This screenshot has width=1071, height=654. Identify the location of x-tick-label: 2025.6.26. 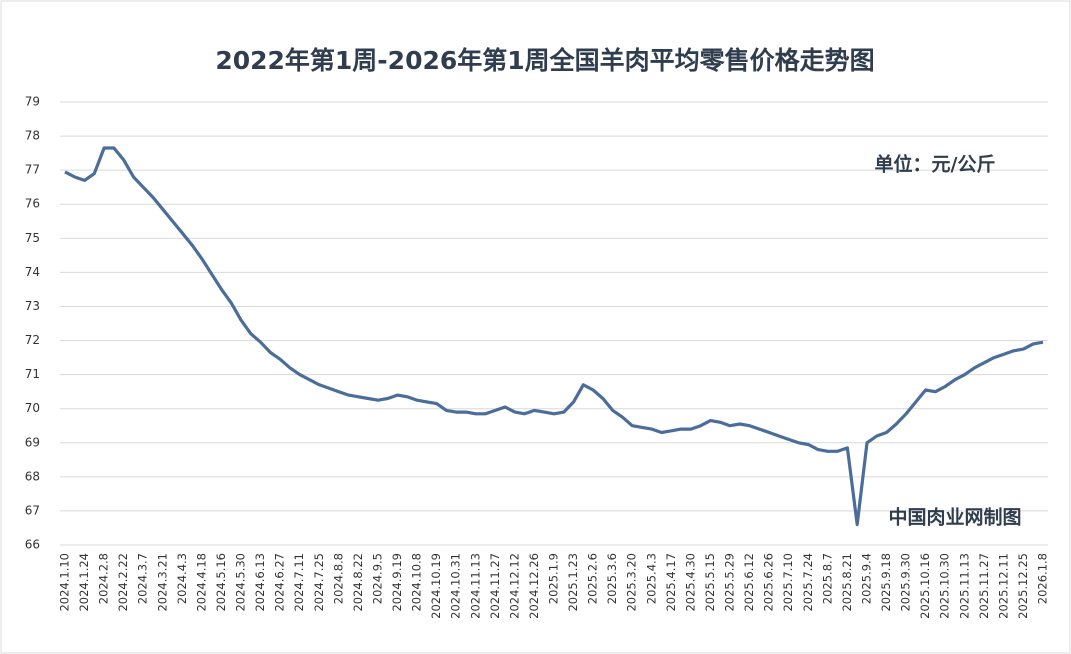
(769, 582).